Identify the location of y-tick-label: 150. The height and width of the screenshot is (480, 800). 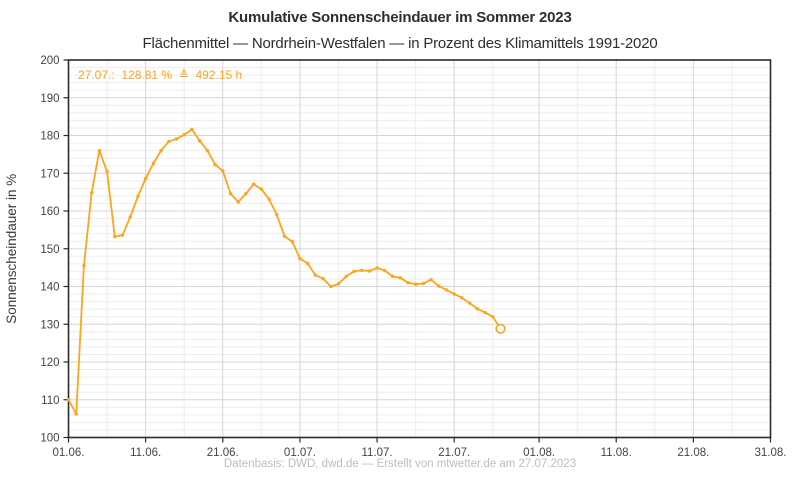
(49, 250).